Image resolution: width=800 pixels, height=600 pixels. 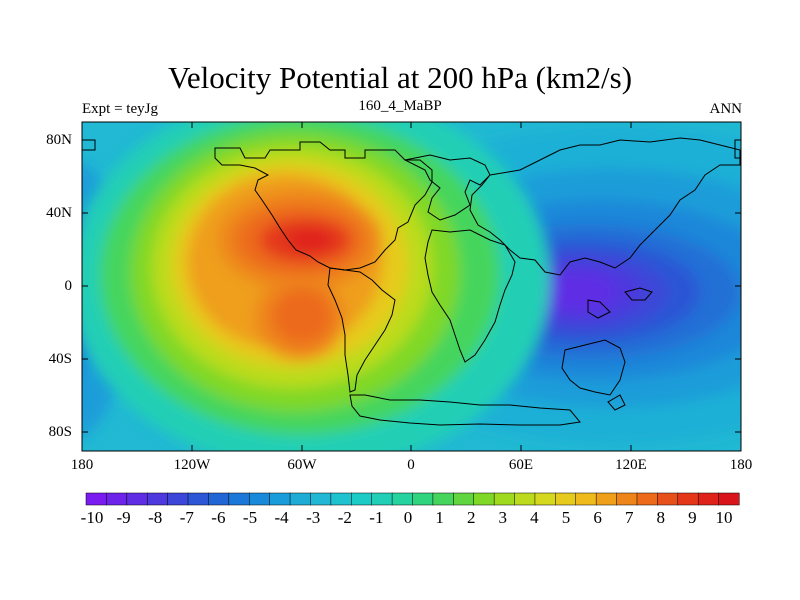 I want to click on colorbar-label: 0, so click(x=408, y=517).